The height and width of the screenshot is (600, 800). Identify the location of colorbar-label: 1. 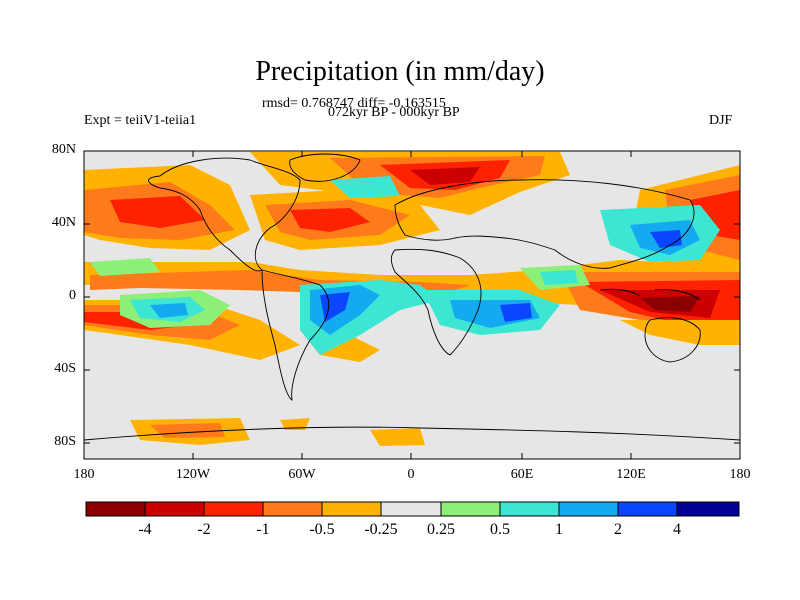
(559, 529).